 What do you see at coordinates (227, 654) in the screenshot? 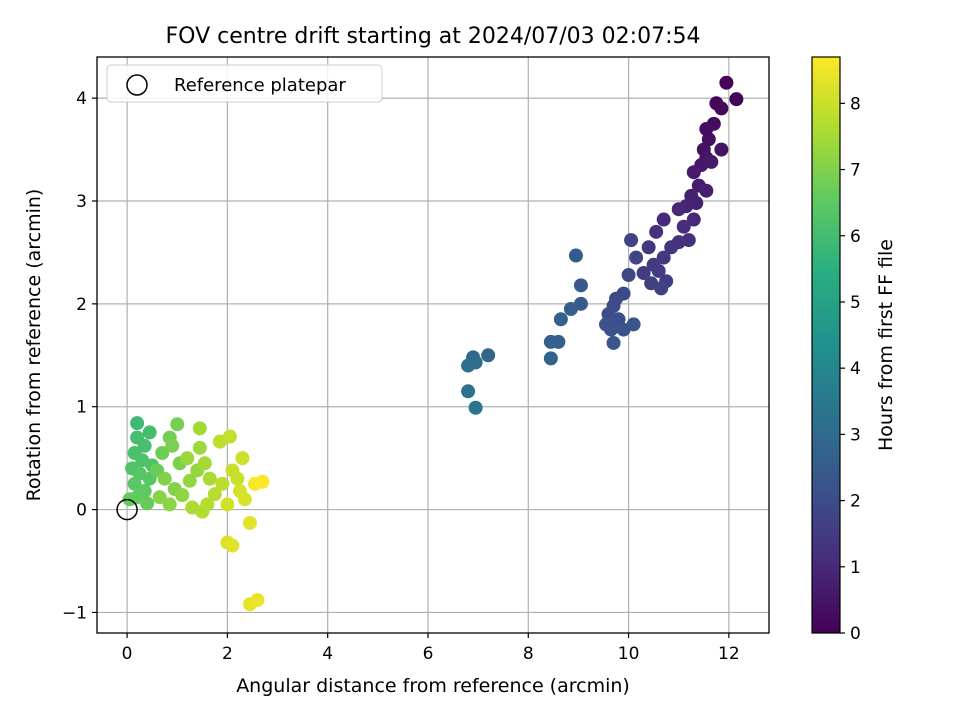
I see `x-tick-label: 2` at bounding box center [227, 654].